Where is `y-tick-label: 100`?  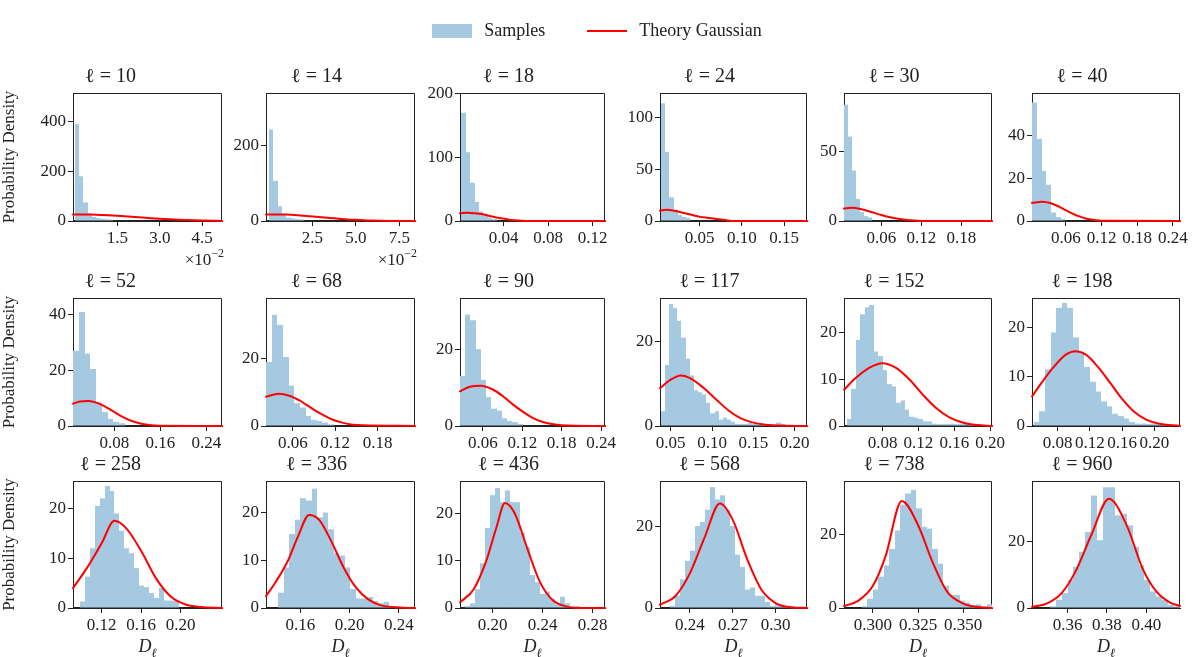 y-tick-label: 100 is located at coordinates (440, 156).